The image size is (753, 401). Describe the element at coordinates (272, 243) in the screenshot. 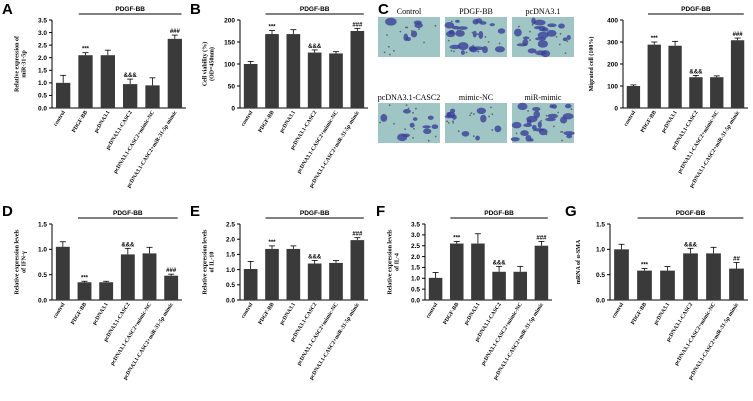

I see `significance-label: ***` at that location.